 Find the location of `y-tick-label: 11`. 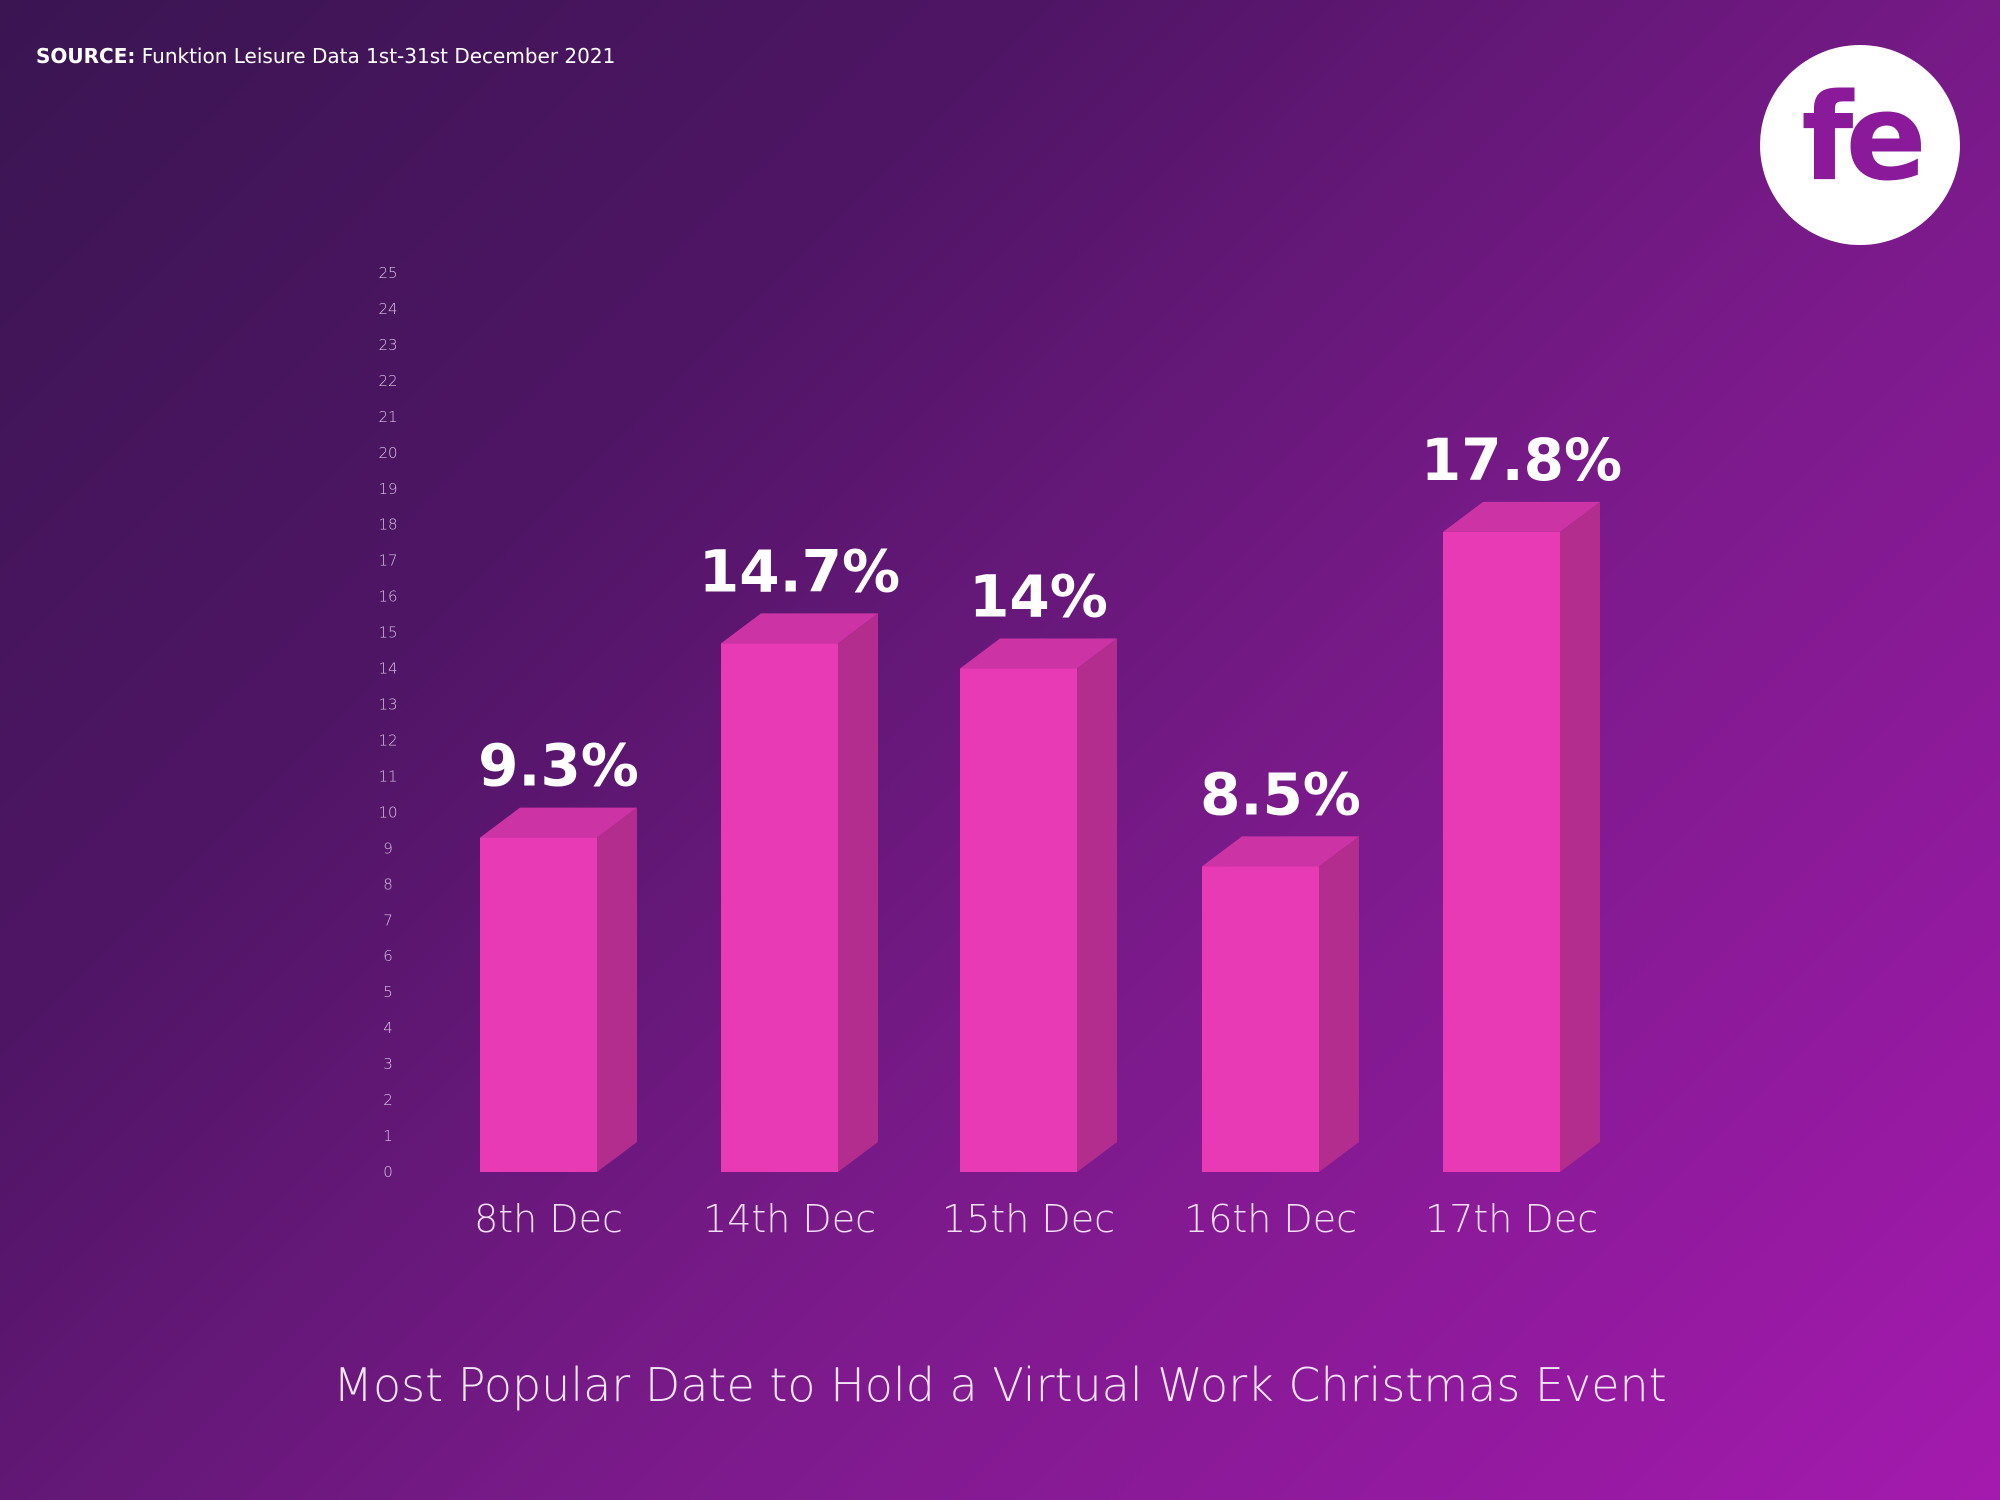

y-tick-label: 11 is located at coordinates (387, 776).